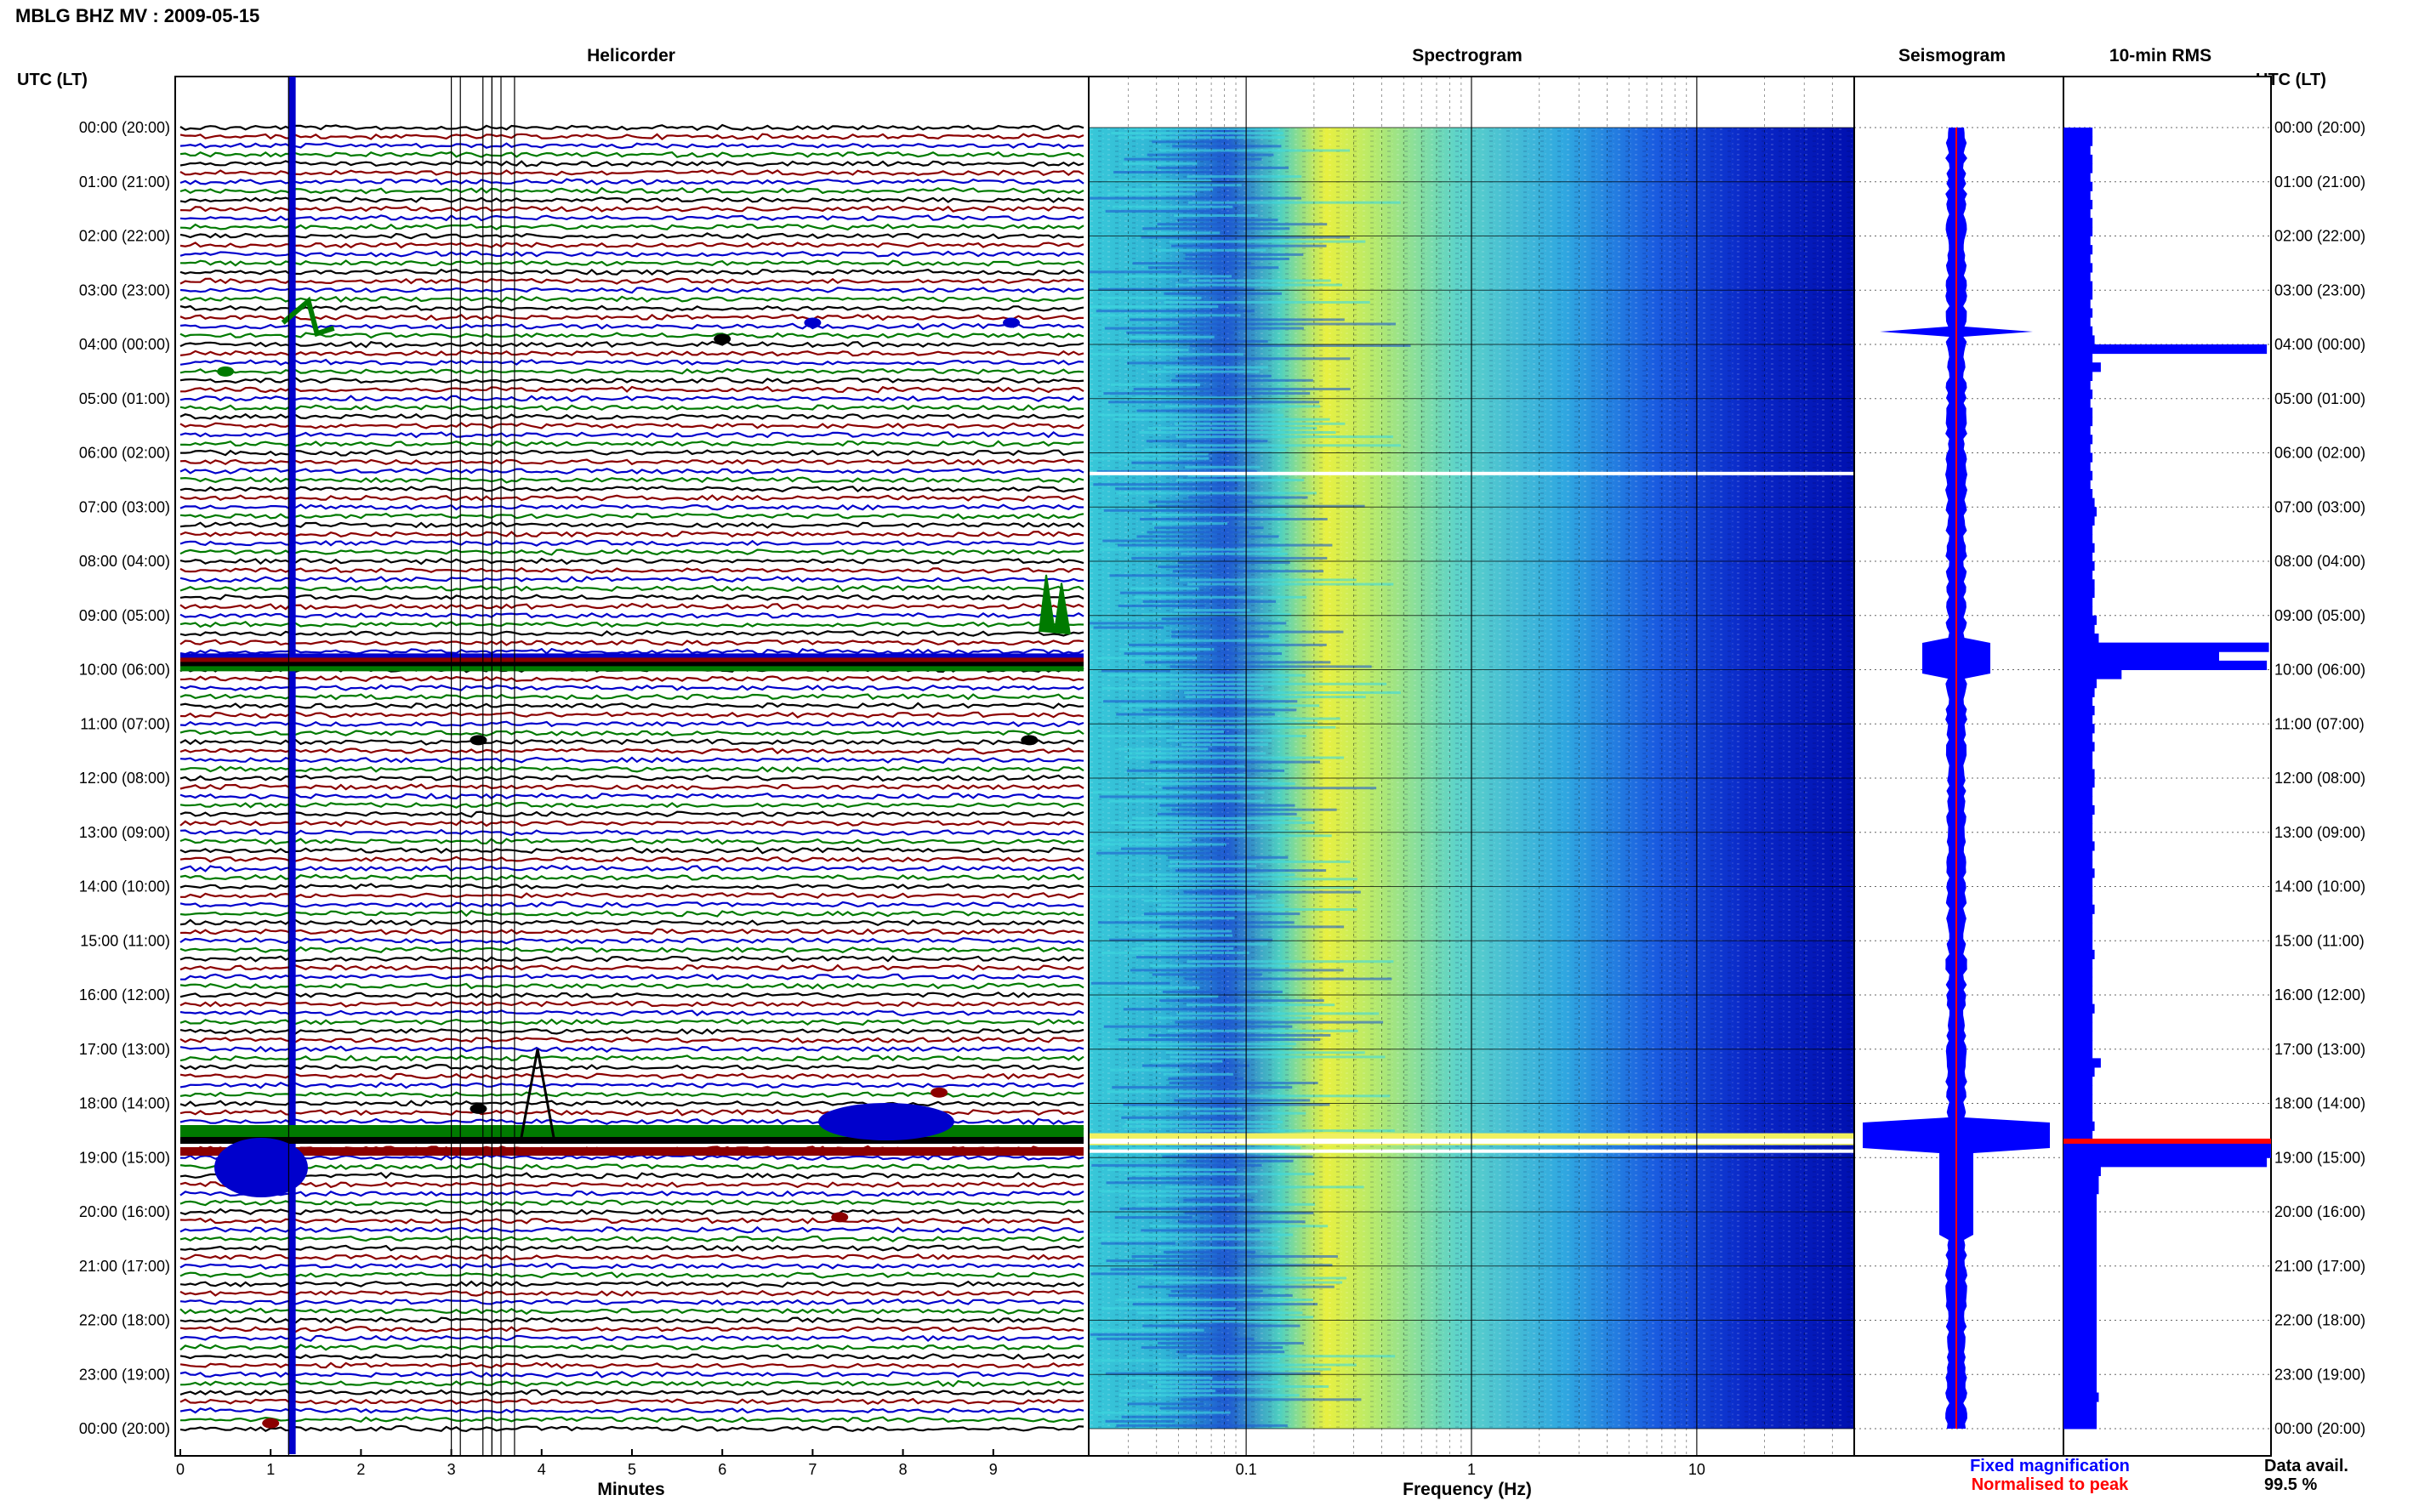  What do you see at coordinates (124, 453) in the screenshot?
I see `time-tick-label: 06:00 (02:00)` at bounding box center [124, 453].